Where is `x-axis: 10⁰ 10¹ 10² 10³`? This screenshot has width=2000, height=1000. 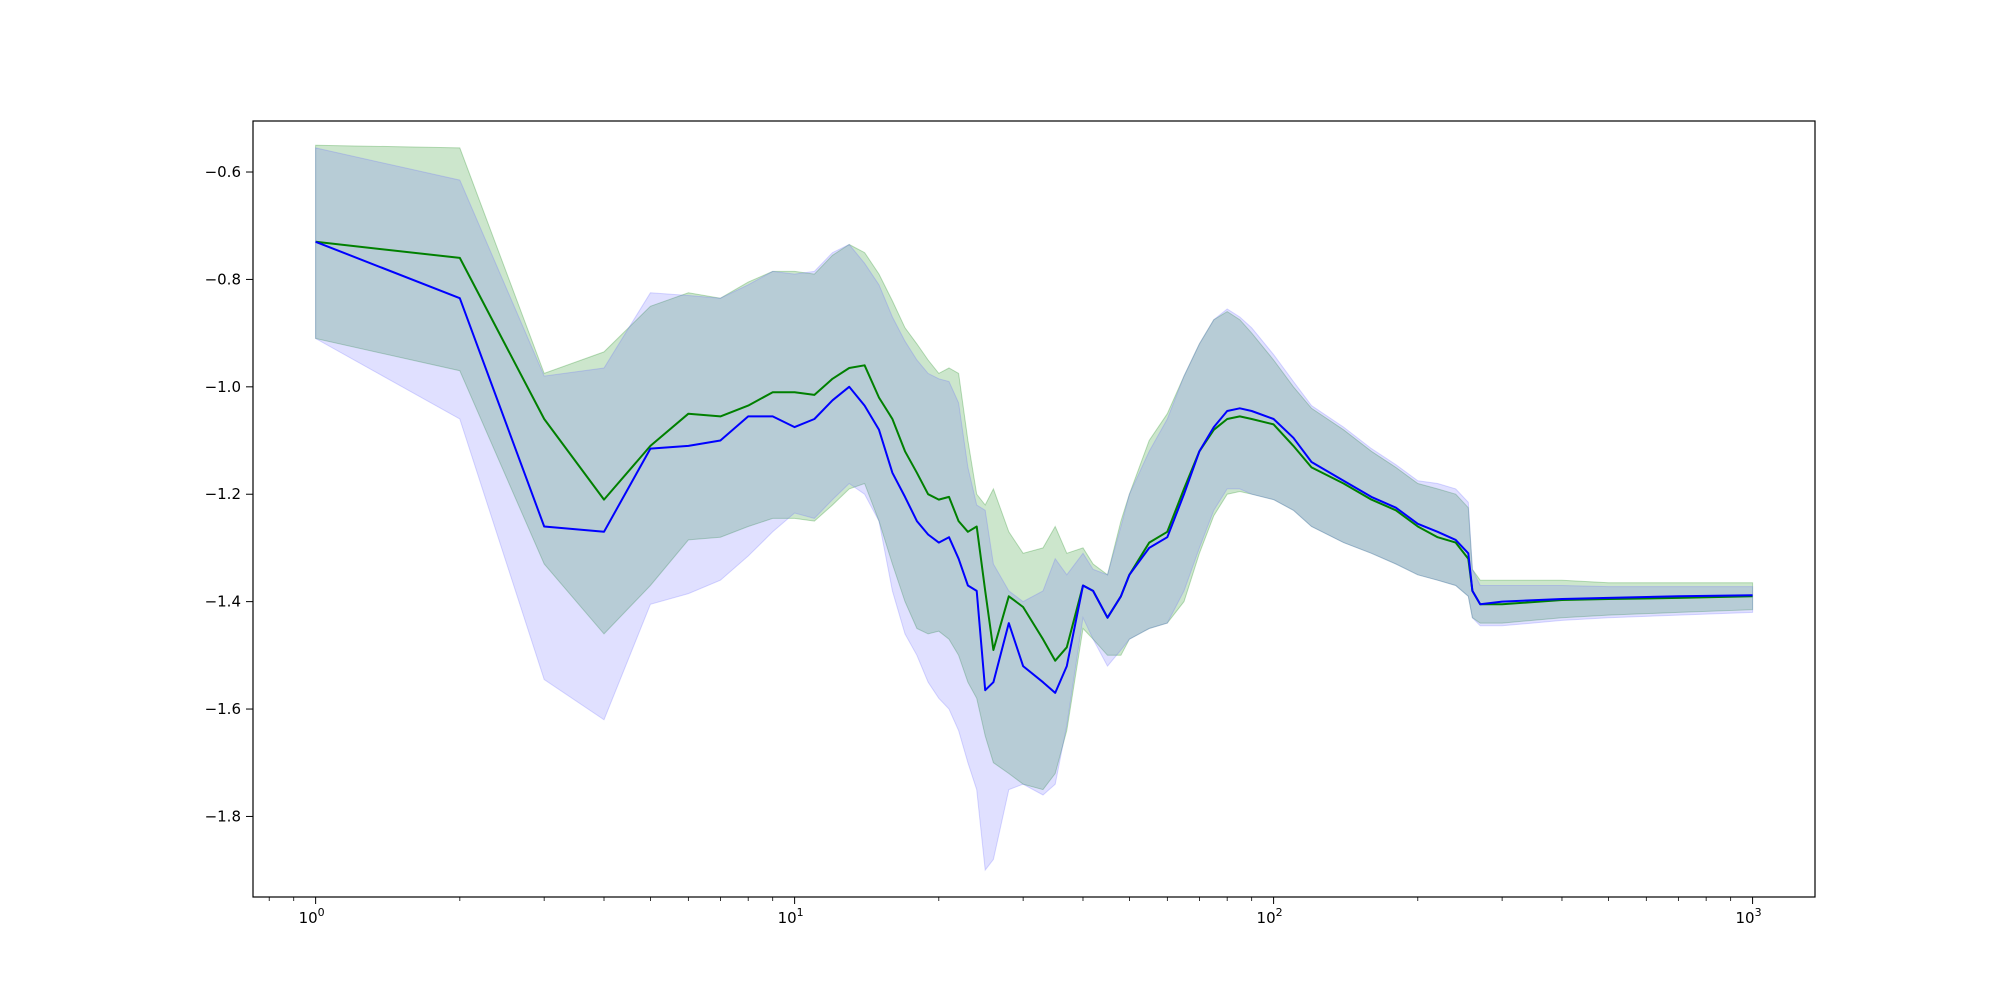 x-axis: 10⁰ 10¹ 10² 10³ is located at coordinates (1015, 912).